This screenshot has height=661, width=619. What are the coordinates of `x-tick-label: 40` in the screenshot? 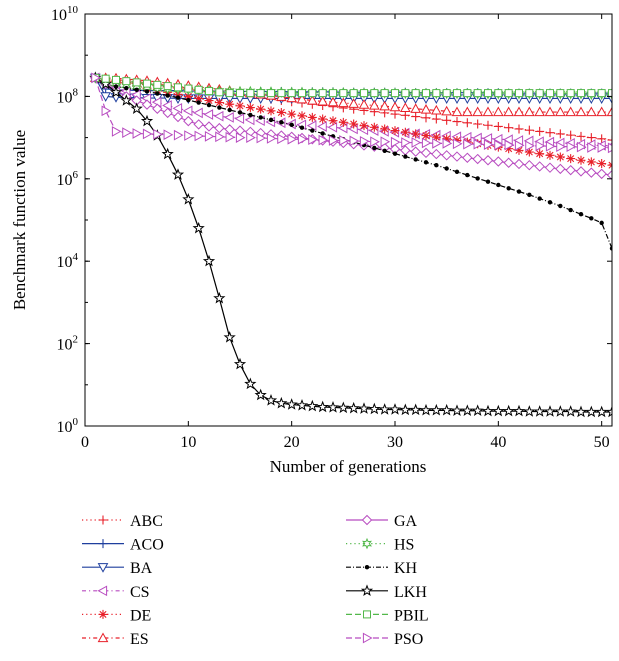 It's located at (498, 442).